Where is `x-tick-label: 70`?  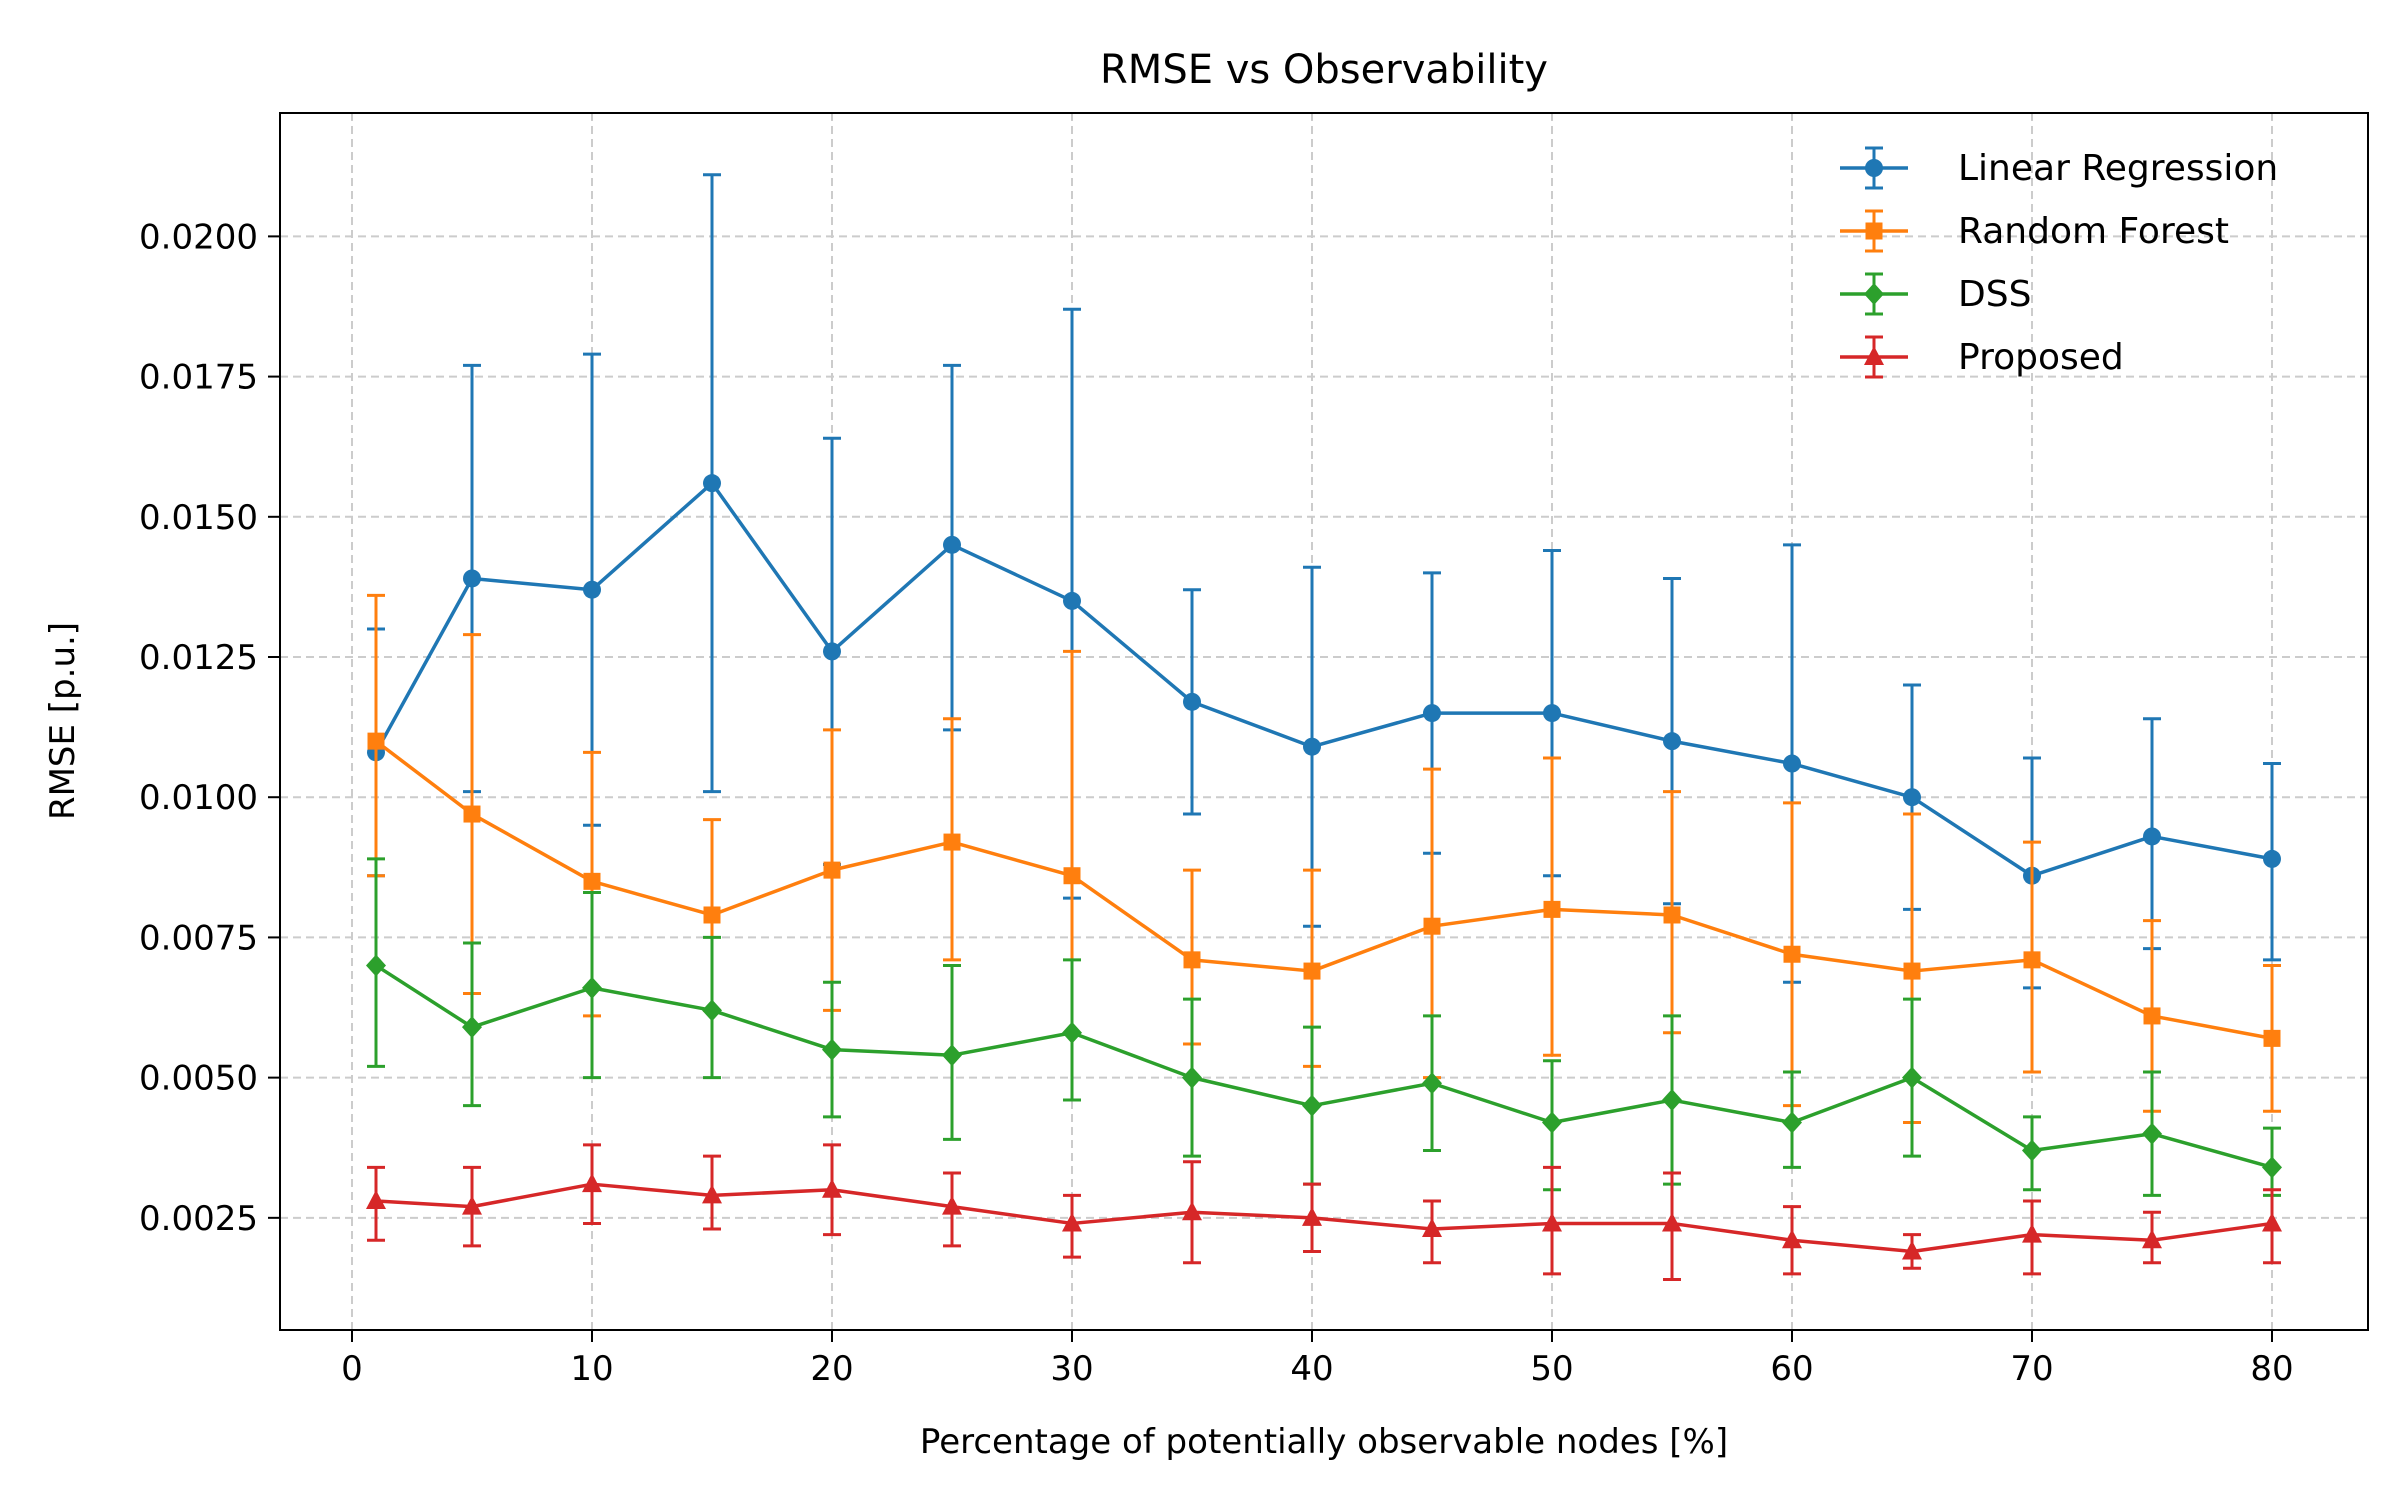
x-tick-label: 70 is located at coordinates (2031, 1369).